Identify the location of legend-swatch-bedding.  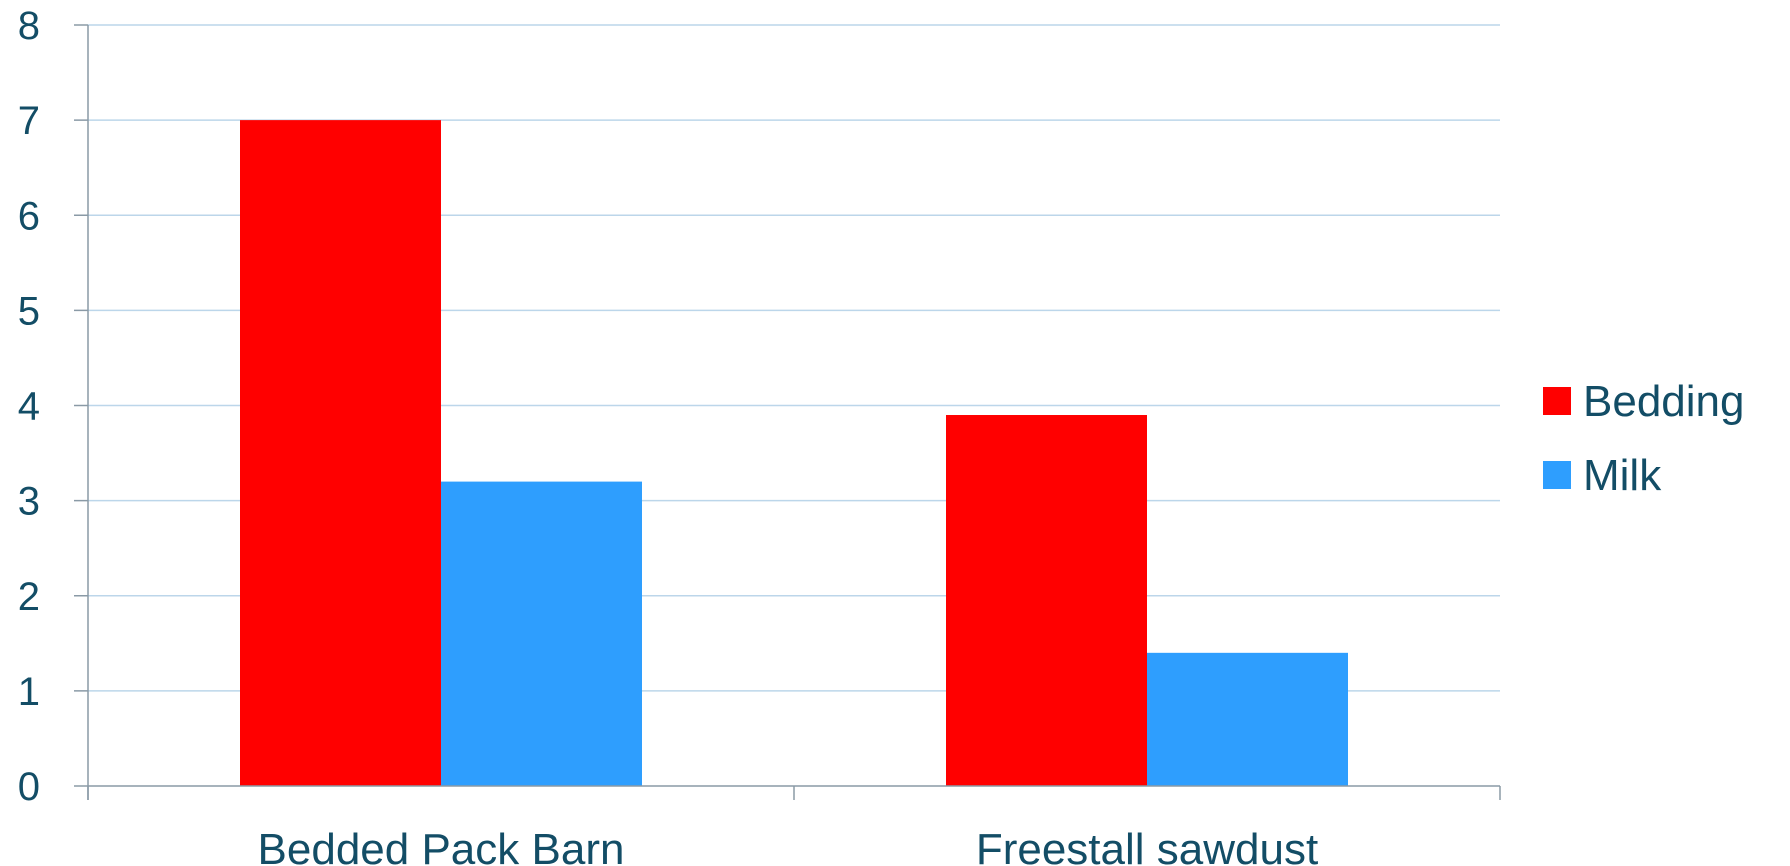
(1557, 401).